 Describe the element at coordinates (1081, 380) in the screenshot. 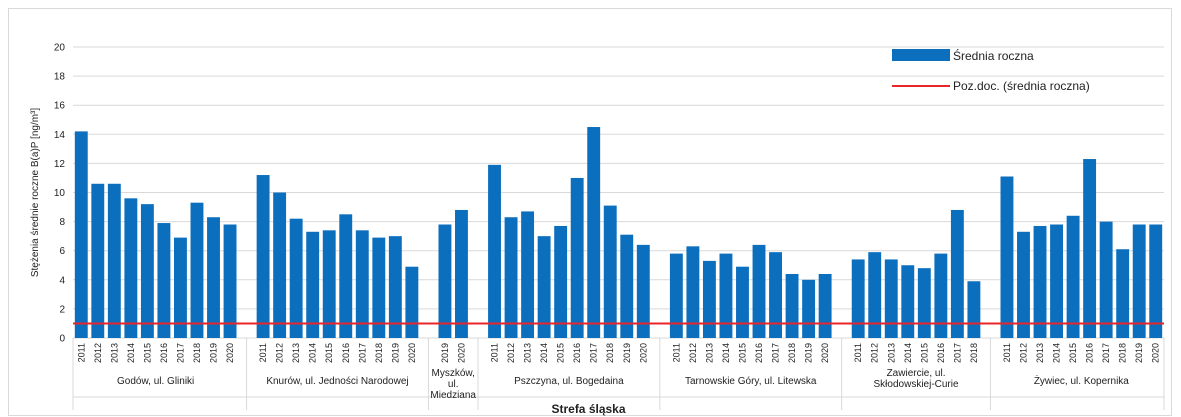

I see `group-label: Żywiec, ul. Kopernika` at that location.